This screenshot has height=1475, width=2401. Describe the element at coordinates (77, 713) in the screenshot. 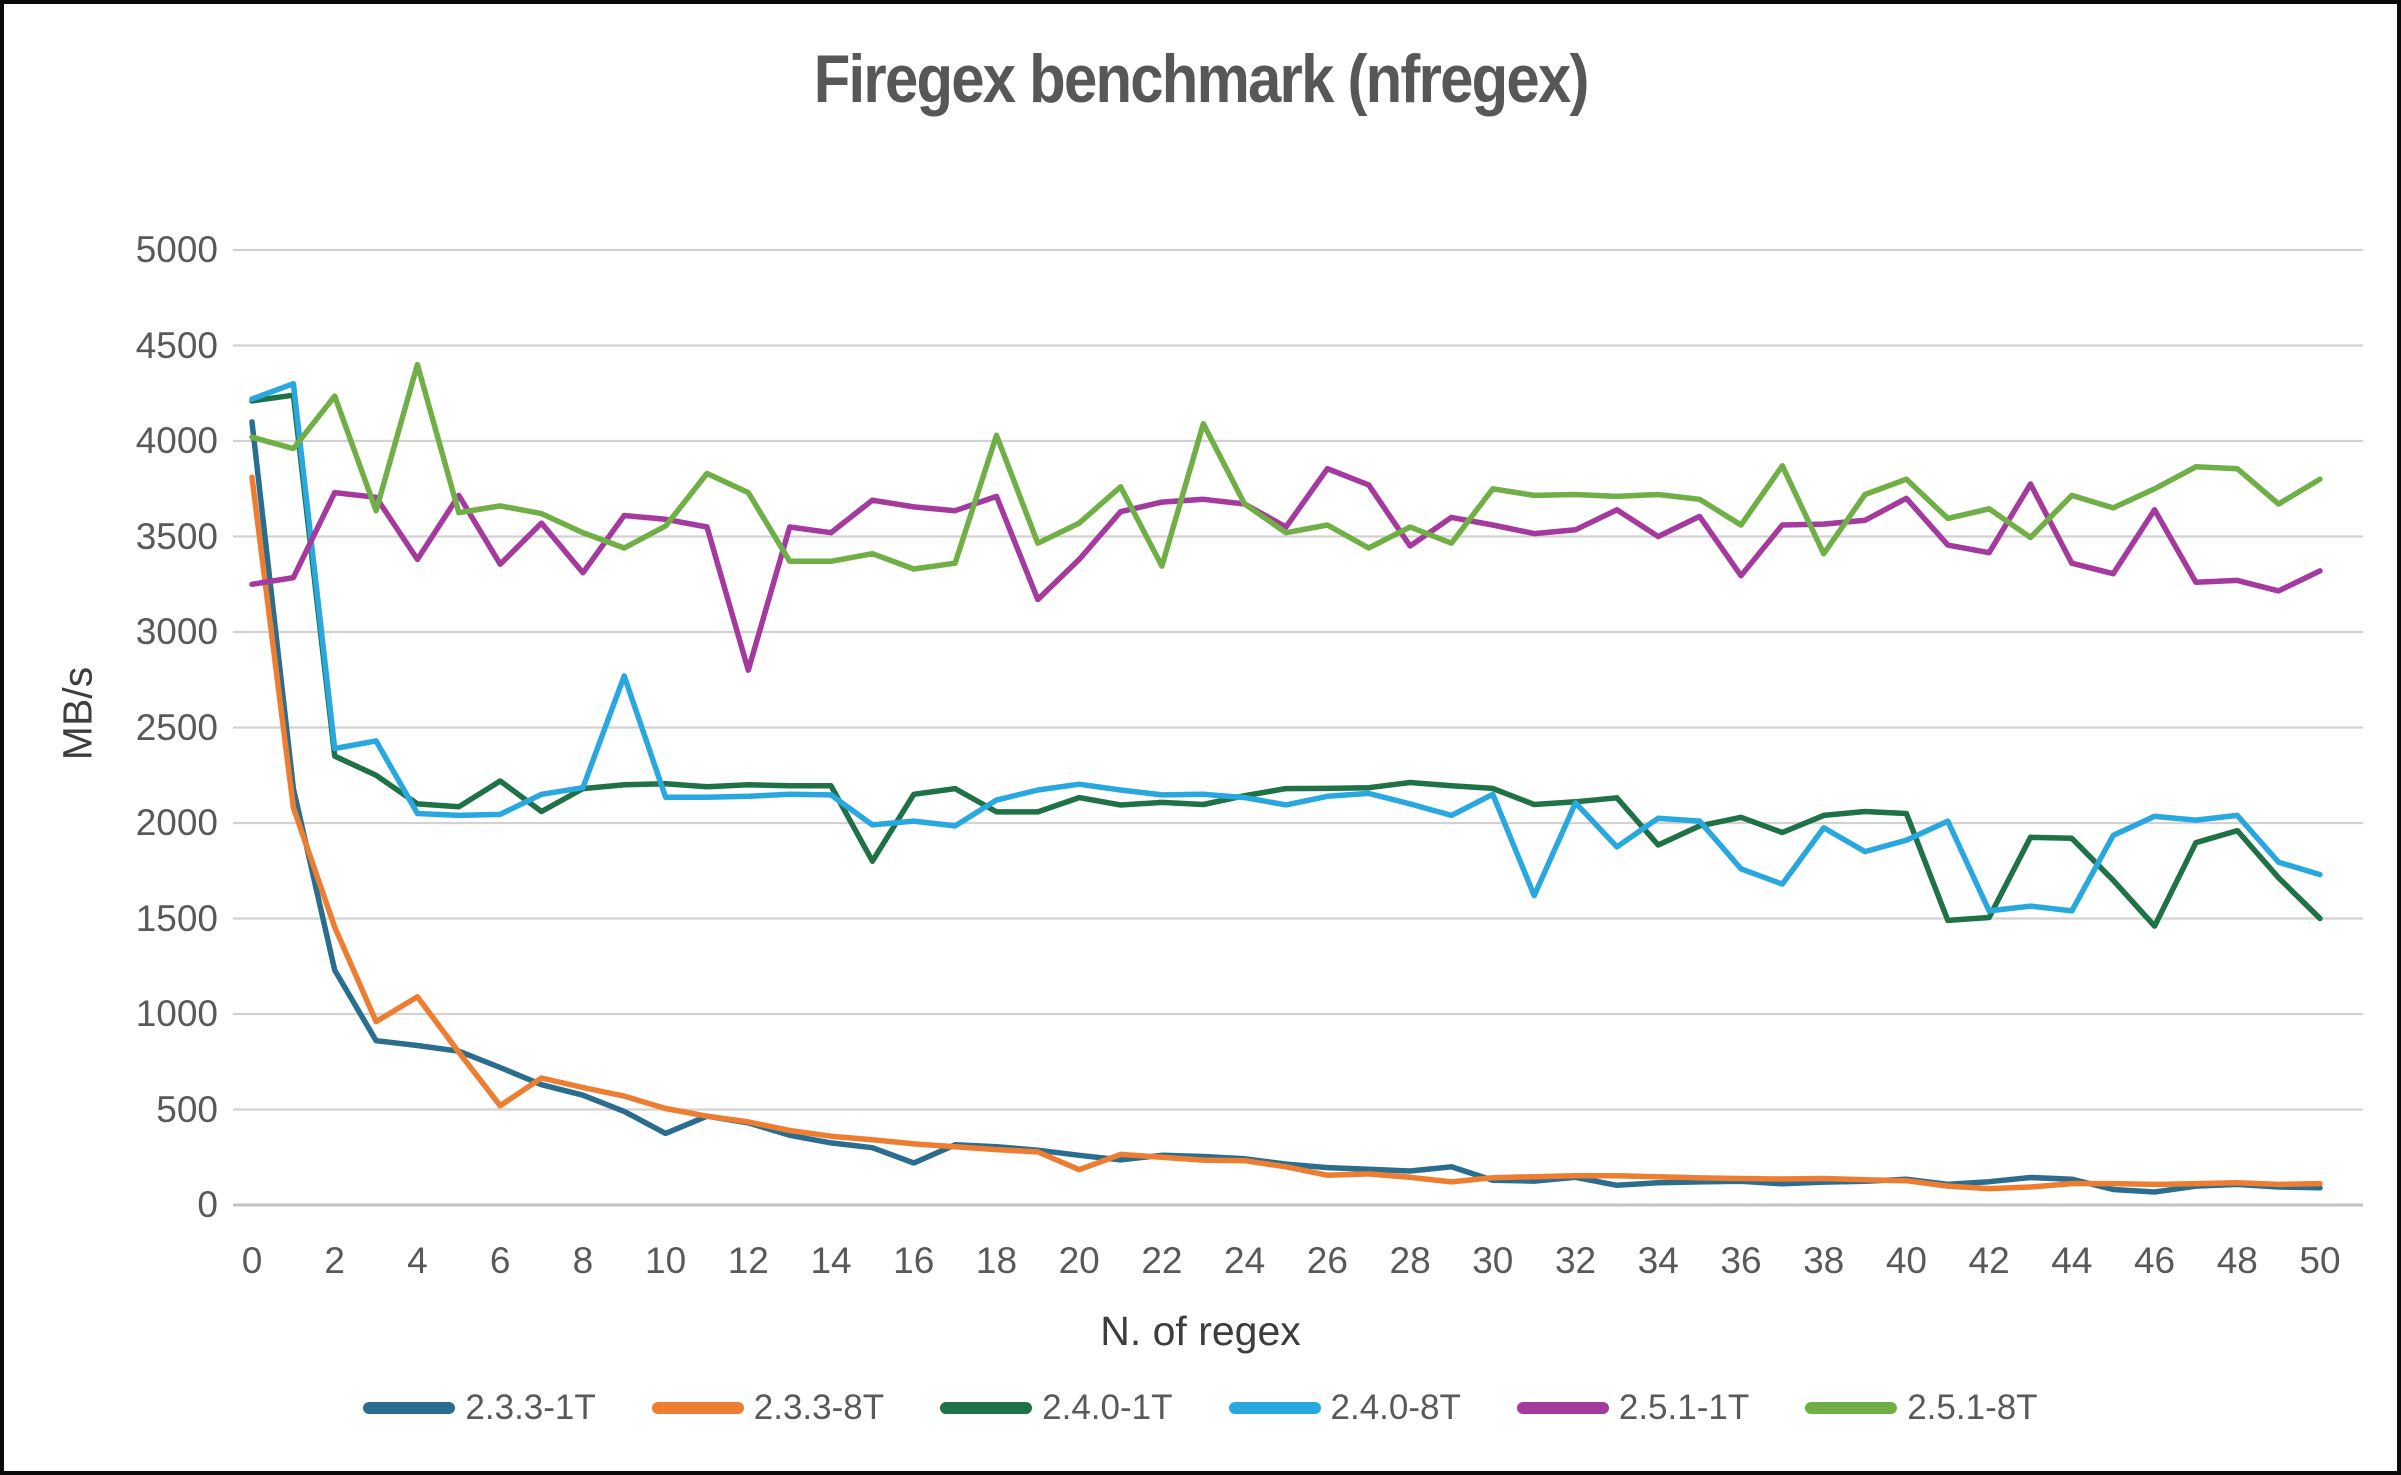

I see `y-axis-title: MB/s` at that location.